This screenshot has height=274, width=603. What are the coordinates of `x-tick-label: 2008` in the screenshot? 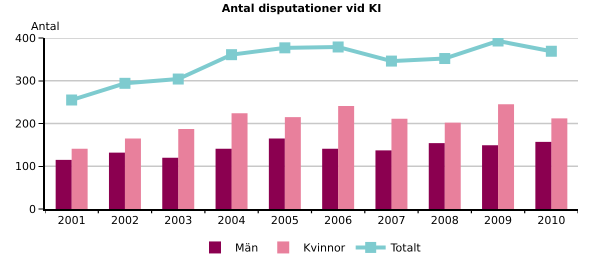 It's located at (444, 220).